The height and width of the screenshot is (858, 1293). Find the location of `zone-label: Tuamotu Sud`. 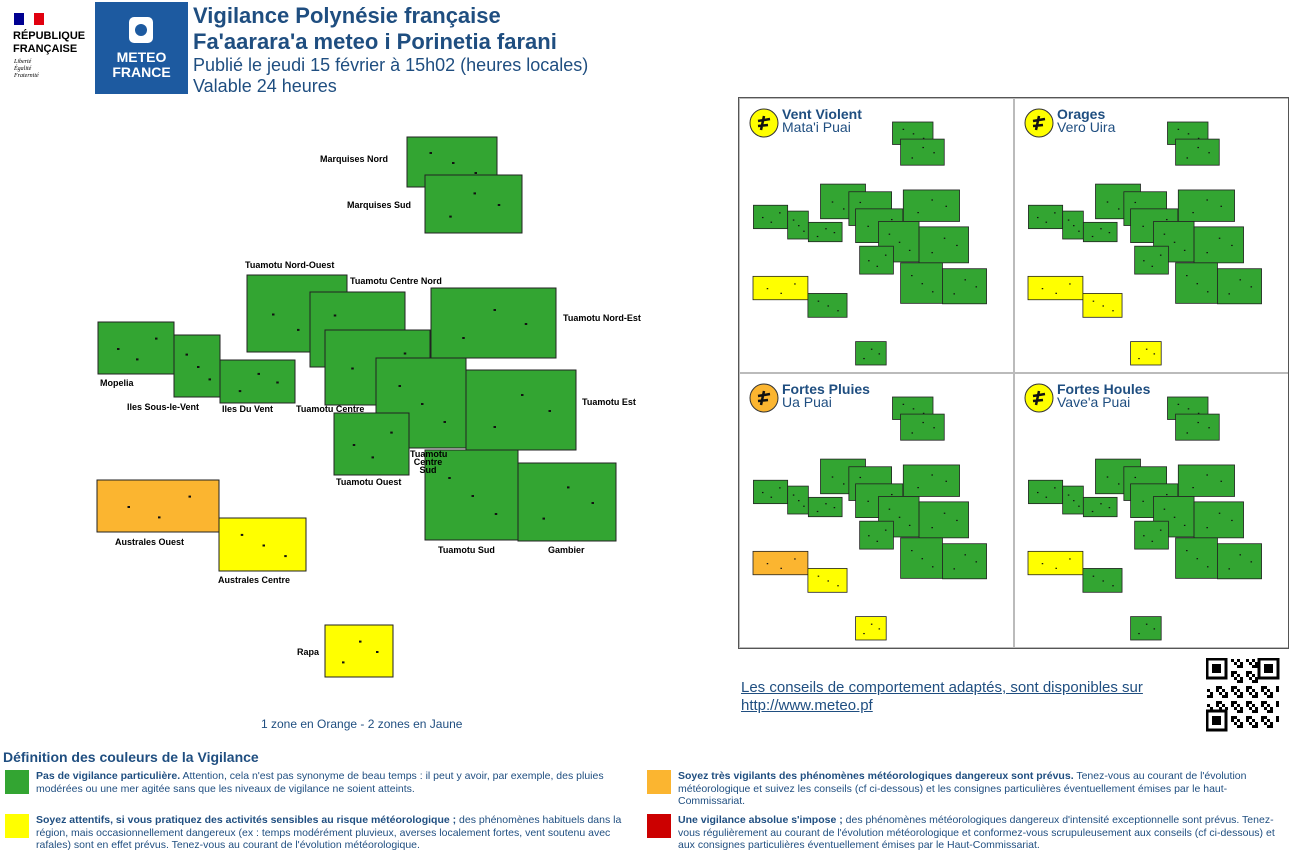

zone-label: Tuamotu Sud is located at coordinates (466, 550).